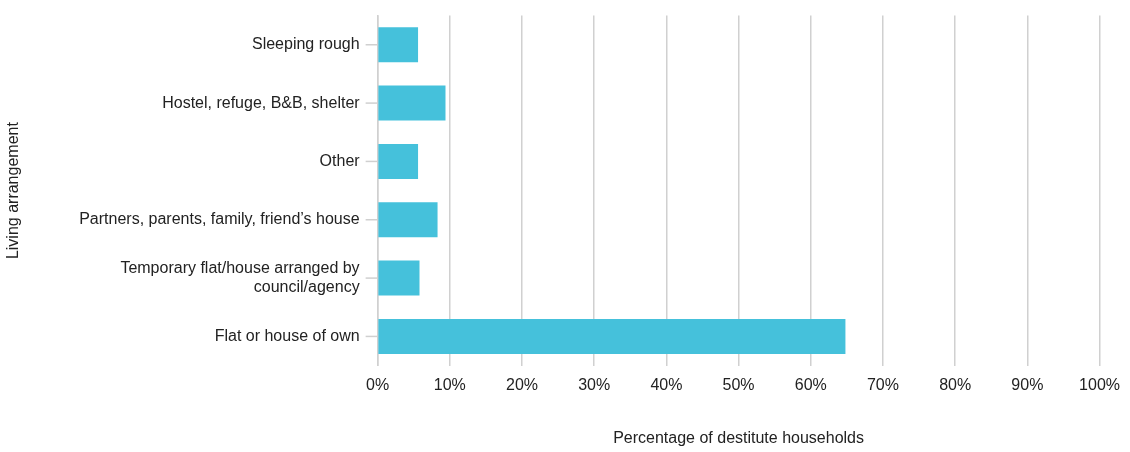  What do you see at coordinates (287, 335) in the screenshot?
I see `y-tick-label: Flat or house of own` at bounding box center [287, 335].